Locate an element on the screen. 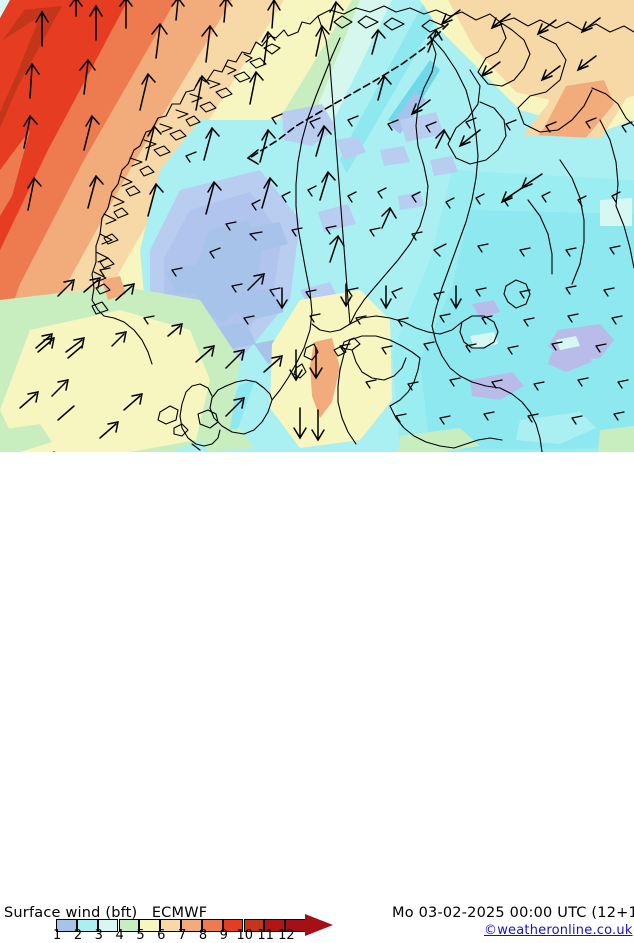 Image resolution: width=634 pixels, height=943 pixels. legend-tick-6: 6 is located at coordinates (161, 935).